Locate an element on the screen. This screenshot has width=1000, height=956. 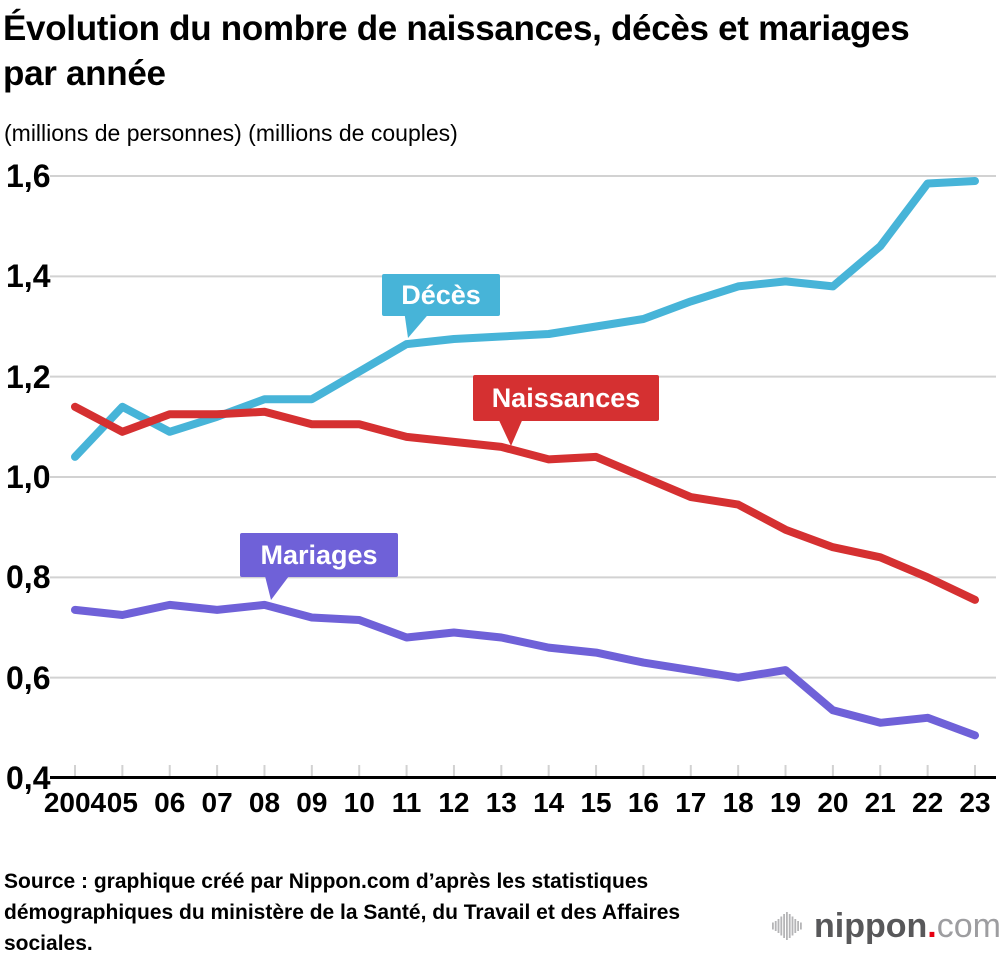
x-axis-label: 20 is located at coordinates (833, 802).